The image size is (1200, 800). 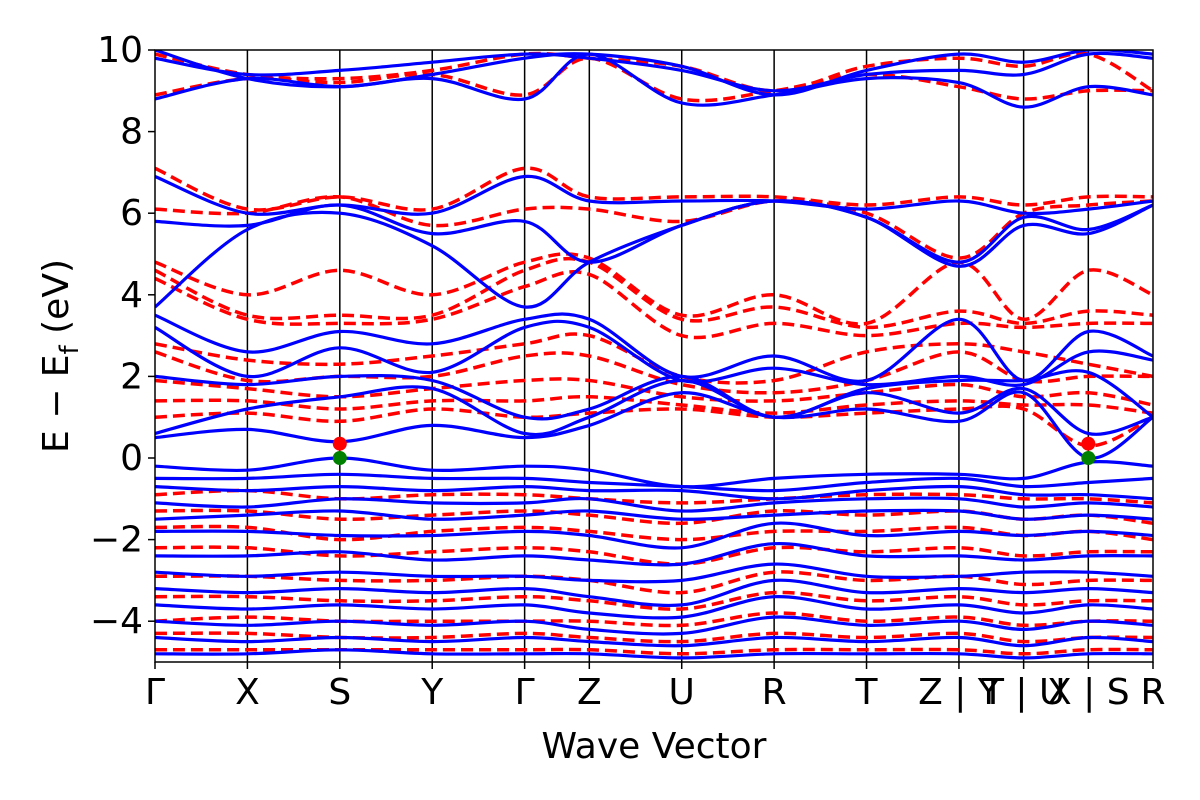 I want to click on x-tick-label-6: U, so click(x=682, y=692).